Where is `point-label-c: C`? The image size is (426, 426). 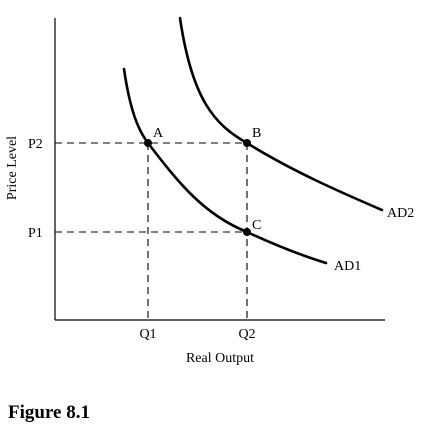 point-label-c: C is located at coordinates (256, 225).